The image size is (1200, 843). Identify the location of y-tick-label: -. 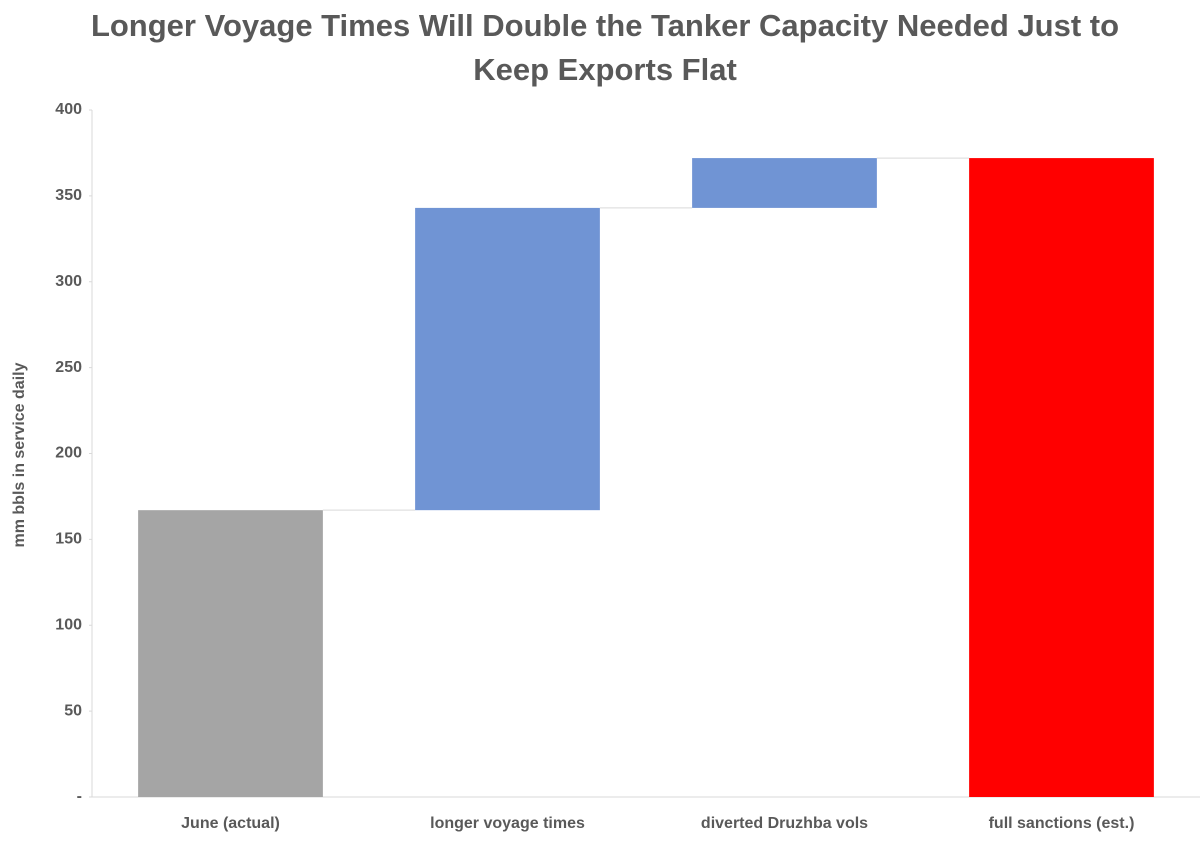
(79, 796).